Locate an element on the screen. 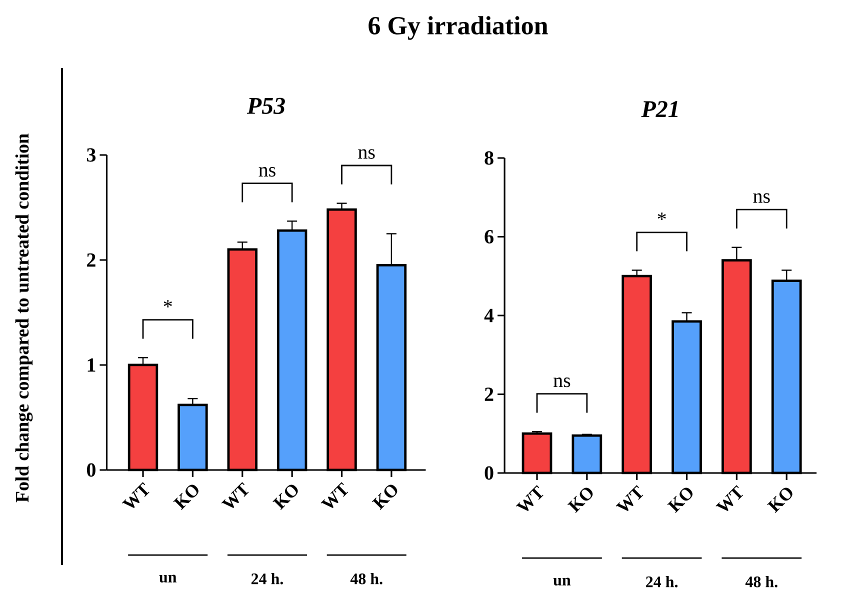 This screenshot has height=592, width=849. y-tick-label: 3 is located at coordinates (91, 155).